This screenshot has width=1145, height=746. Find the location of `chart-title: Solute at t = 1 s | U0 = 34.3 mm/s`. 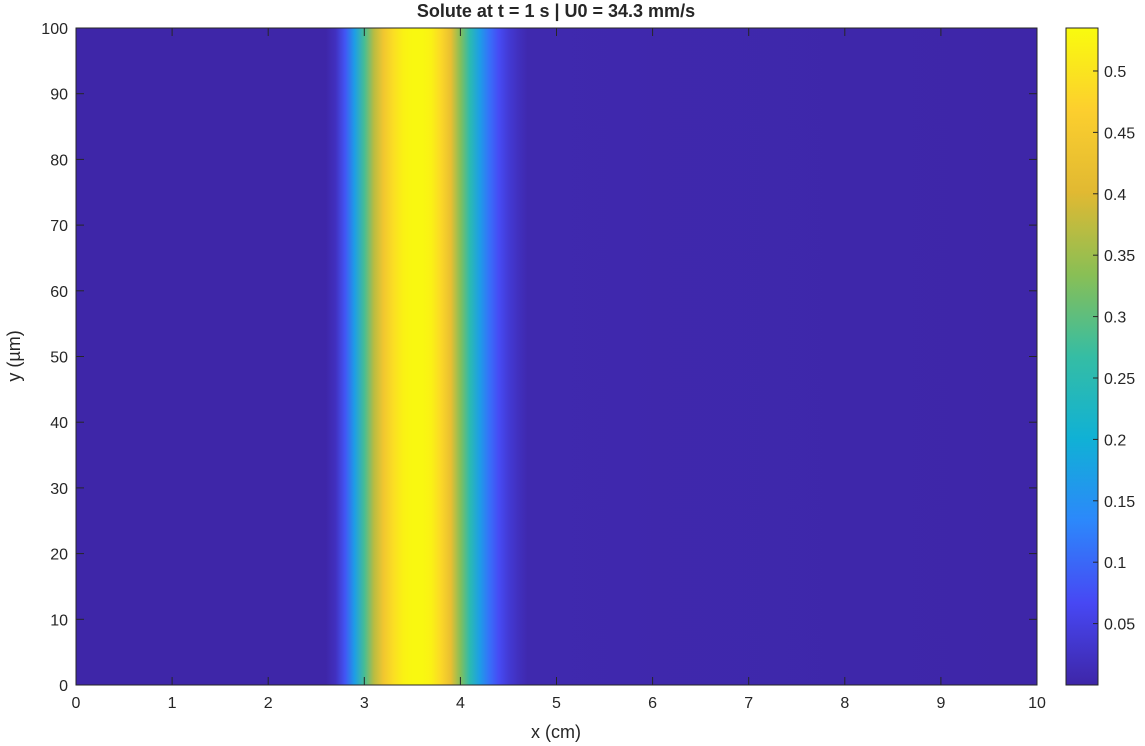

chart-title: Solute at t = 1 s | U0 = 34.3 mm/s is located at coordinates (556, 11).